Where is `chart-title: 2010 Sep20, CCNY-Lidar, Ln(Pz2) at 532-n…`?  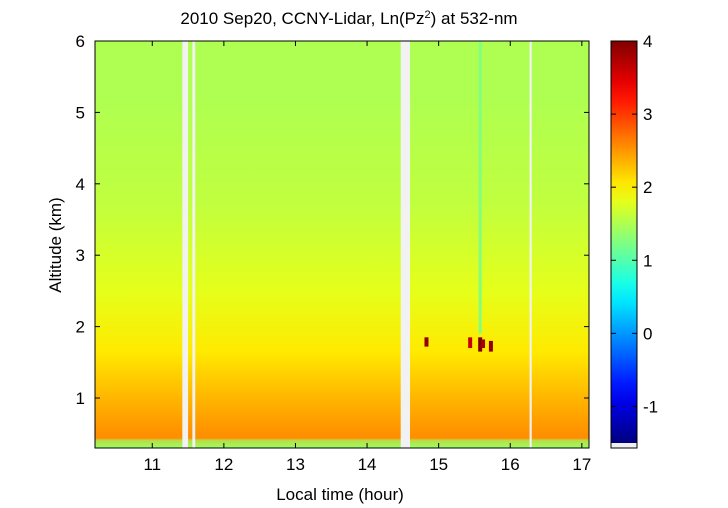
chart-title: 2010 Sep20, CCNY-Lidar, Ln(Pz2) at 532-n… is located at coordinates (348, 18).